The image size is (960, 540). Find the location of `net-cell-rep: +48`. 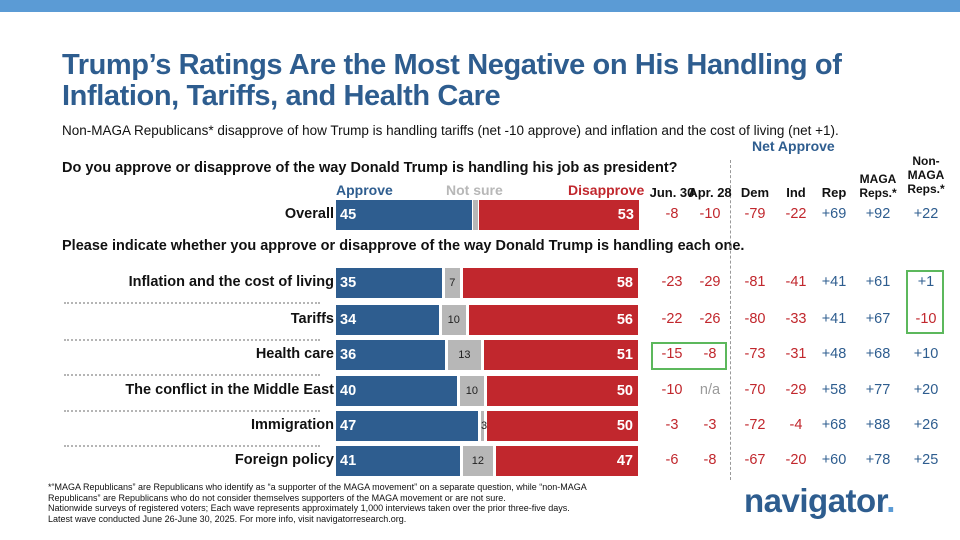

net-cell-rep: +48 is located at coordinates (834, 354).